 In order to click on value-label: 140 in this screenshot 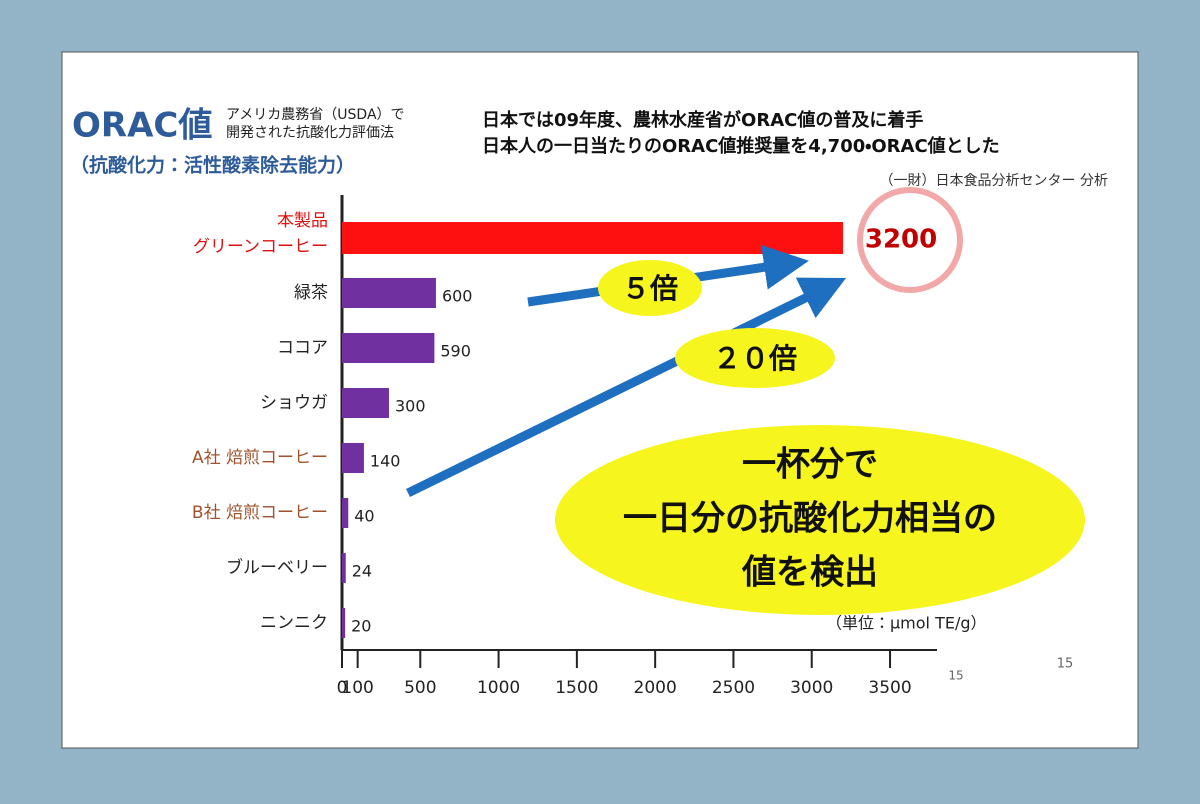, I will do `click(385, 461)`.